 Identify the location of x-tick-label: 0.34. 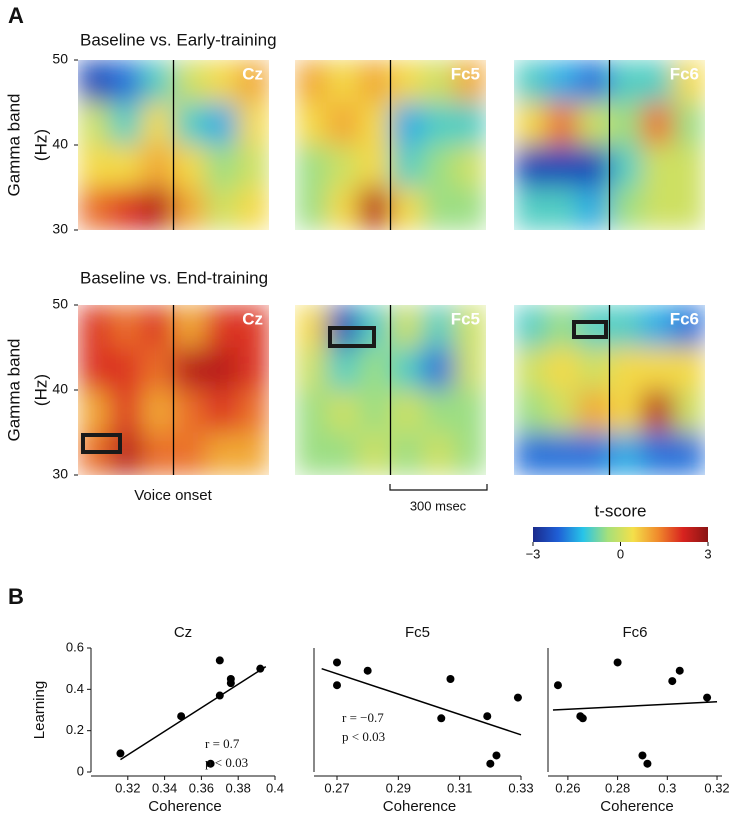
(164, 787).